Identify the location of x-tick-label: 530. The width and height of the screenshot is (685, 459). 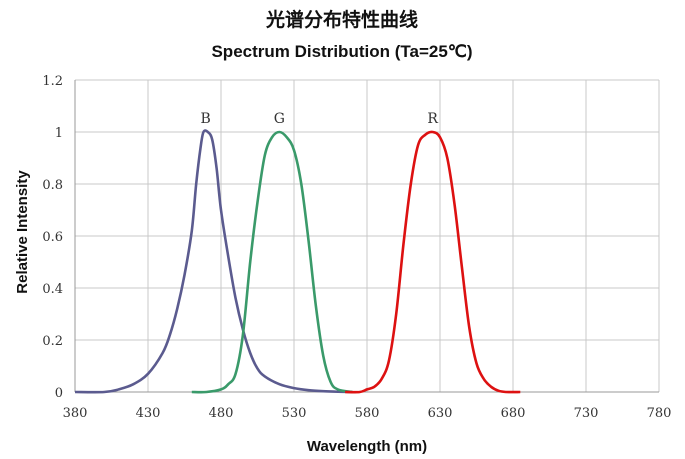
(294, 413).